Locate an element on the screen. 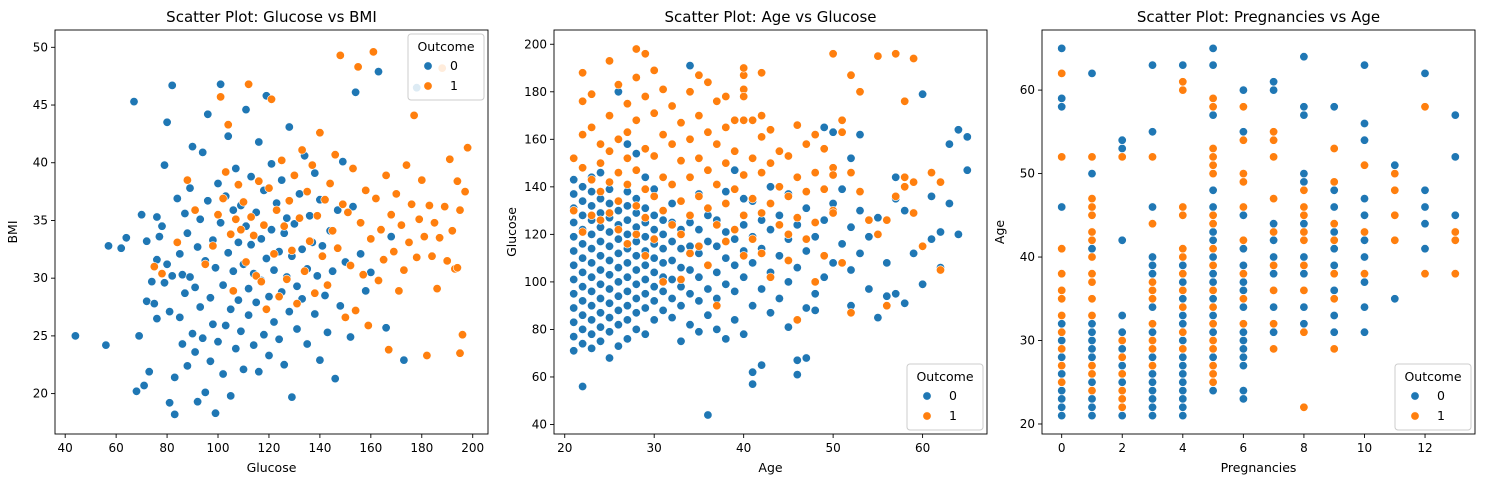  y-axis-label: BMI is located at coordinates (12, 231).